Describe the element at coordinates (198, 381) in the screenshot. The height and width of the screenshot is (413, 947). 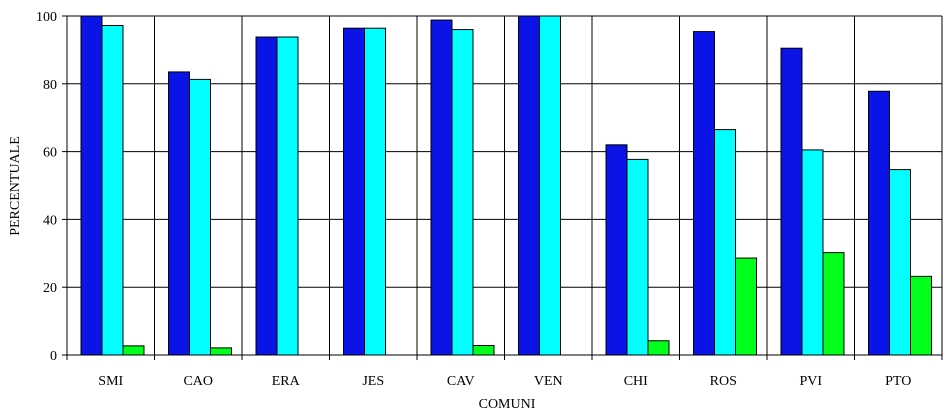
I see `x-tick-label-cao: CAO` at that location.